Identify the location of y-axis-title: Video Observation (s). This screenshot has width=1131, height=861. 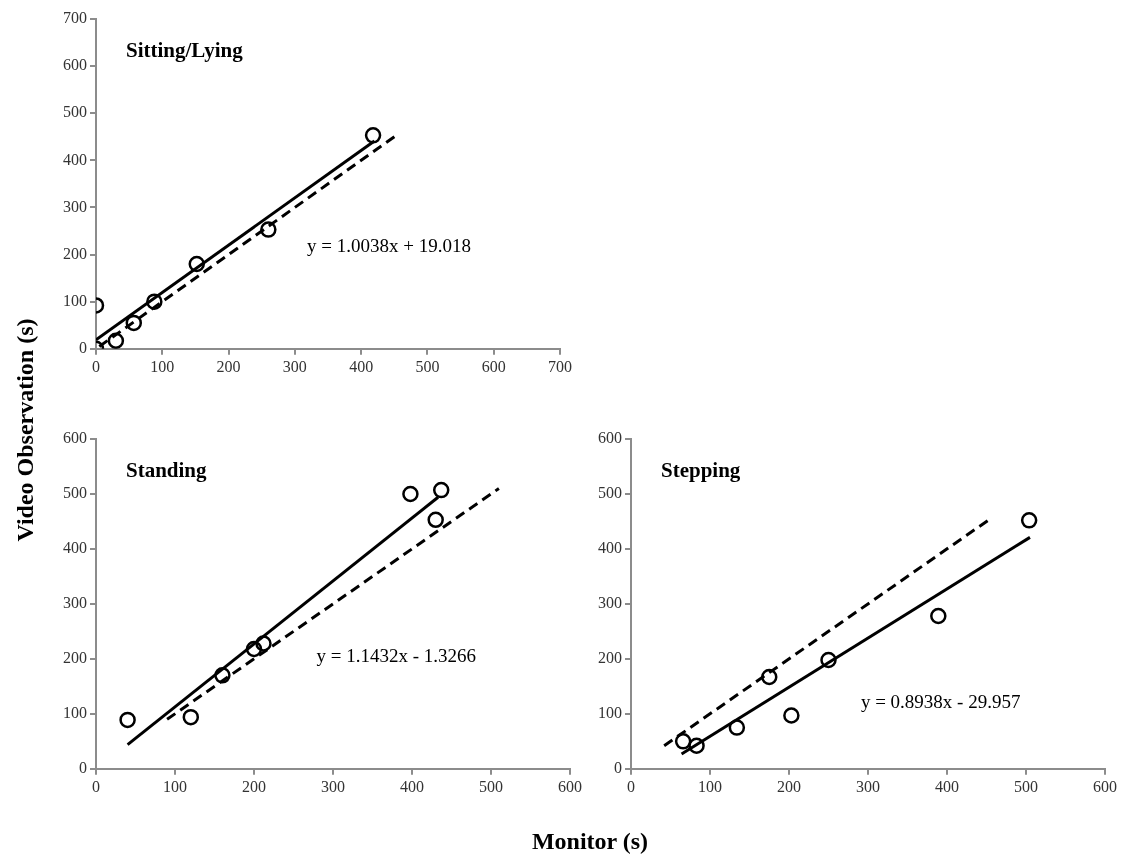
(25, 430).